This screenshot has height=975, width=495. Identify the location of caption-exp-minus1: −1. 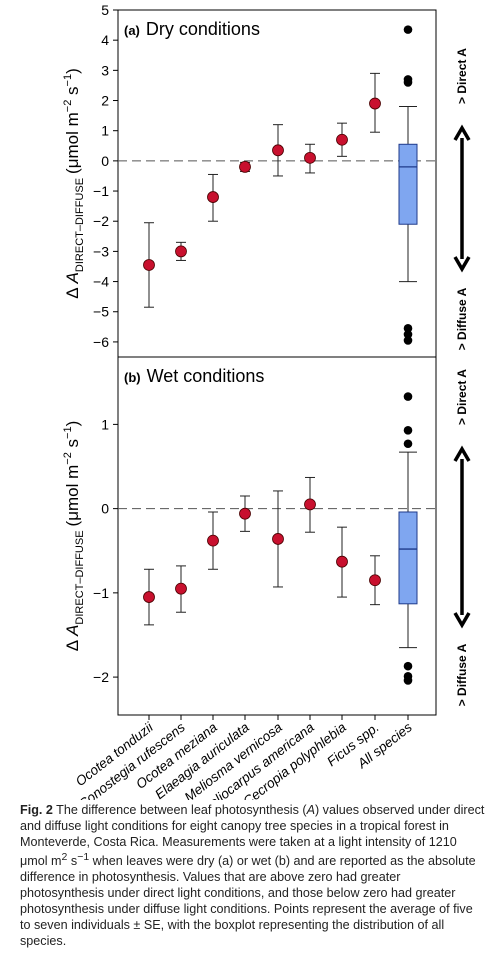
(83, 857).